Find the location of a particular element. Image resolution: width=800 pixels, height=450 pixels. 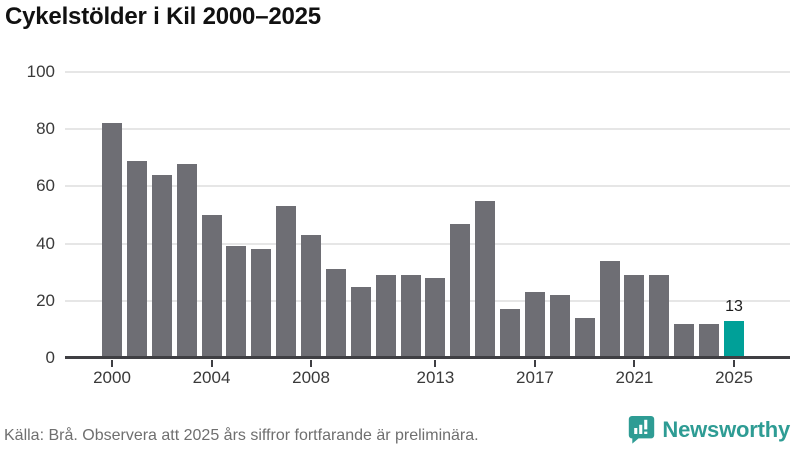

bar-2014 is located at coordinates (460, 290).